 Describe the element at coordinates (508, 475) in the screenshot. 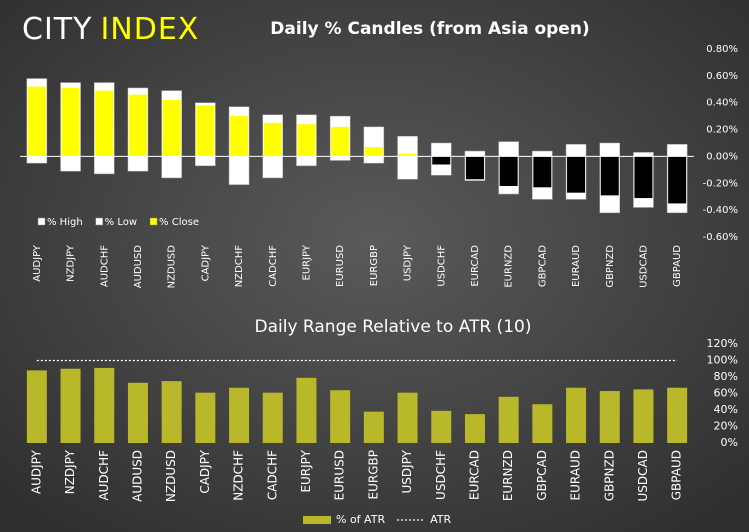

I see `x-tick-label: EURNZD` at that location.